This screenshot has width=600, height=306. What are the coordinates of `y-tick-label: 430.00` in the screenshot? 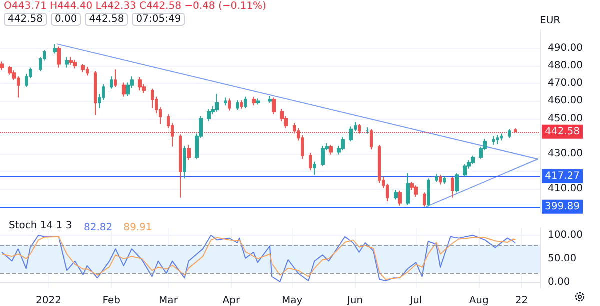 It's located at (565, 154).